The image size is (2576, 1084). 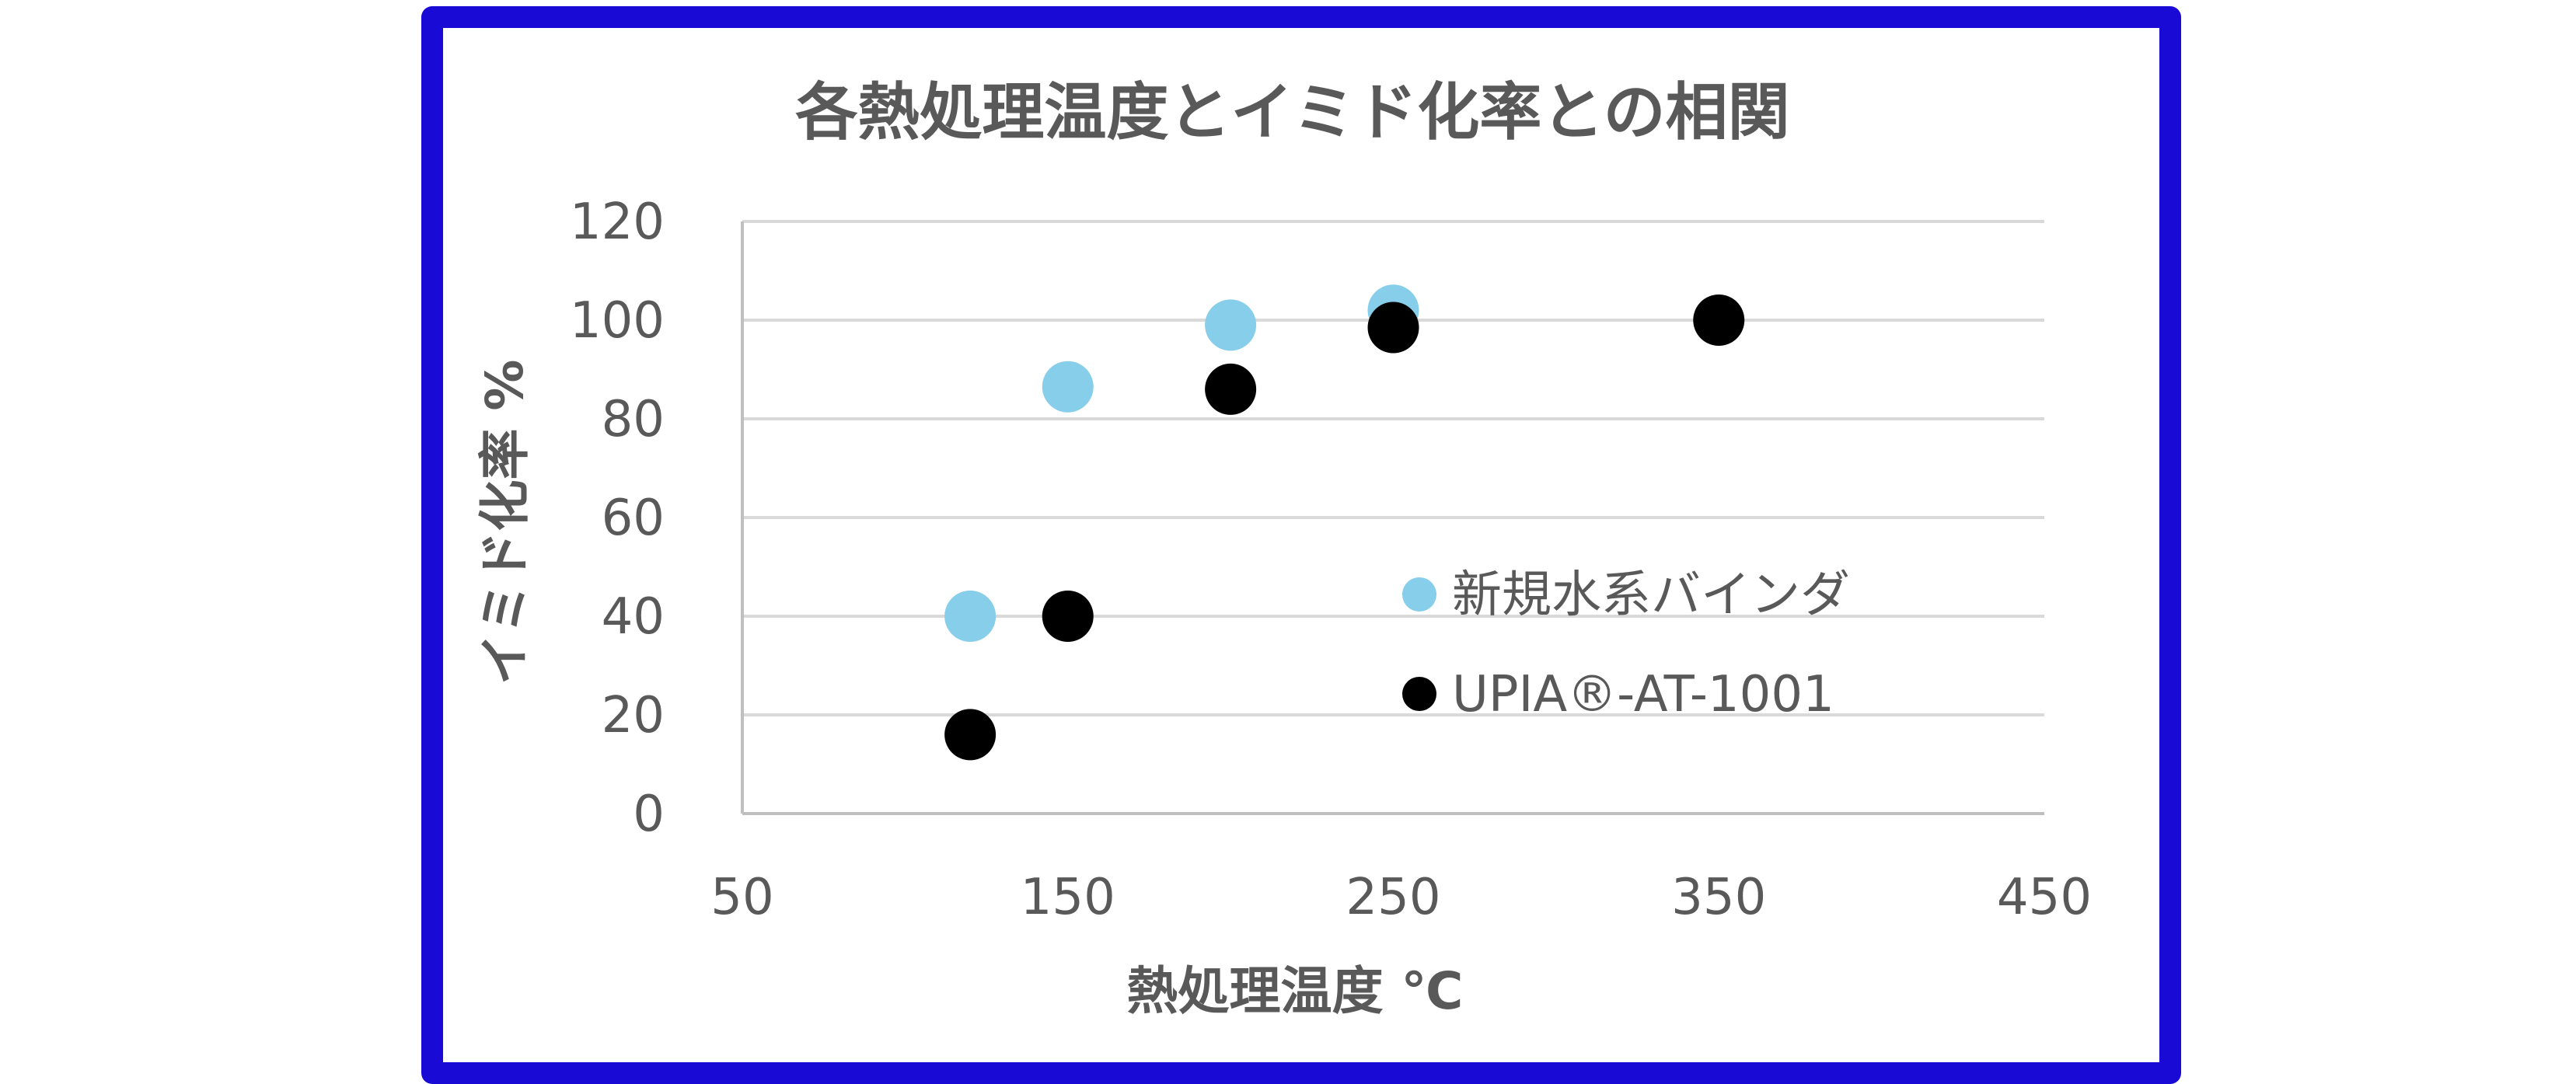 What do you see at coordinates (742, 897) in the screenshot?
I see `x-tick-label: 50` at bounding box center [742, 897].